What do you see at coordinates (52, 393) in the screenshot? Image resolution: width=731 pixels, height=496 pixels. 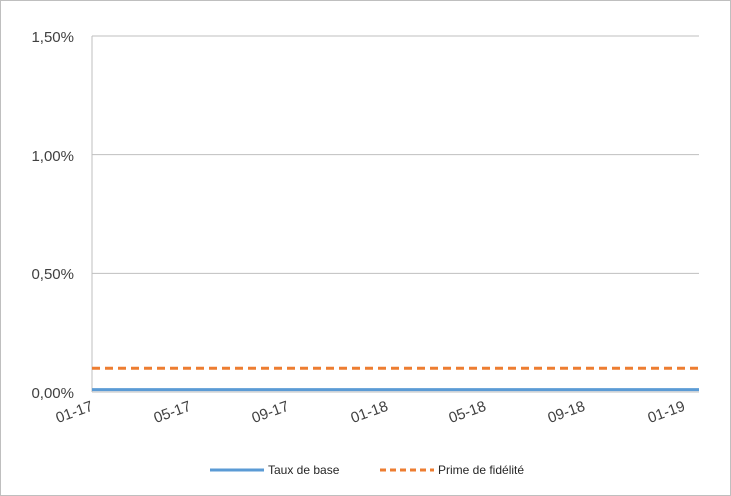 I see `y-tick-label: 0,00%` at bounding box center [52, 393].